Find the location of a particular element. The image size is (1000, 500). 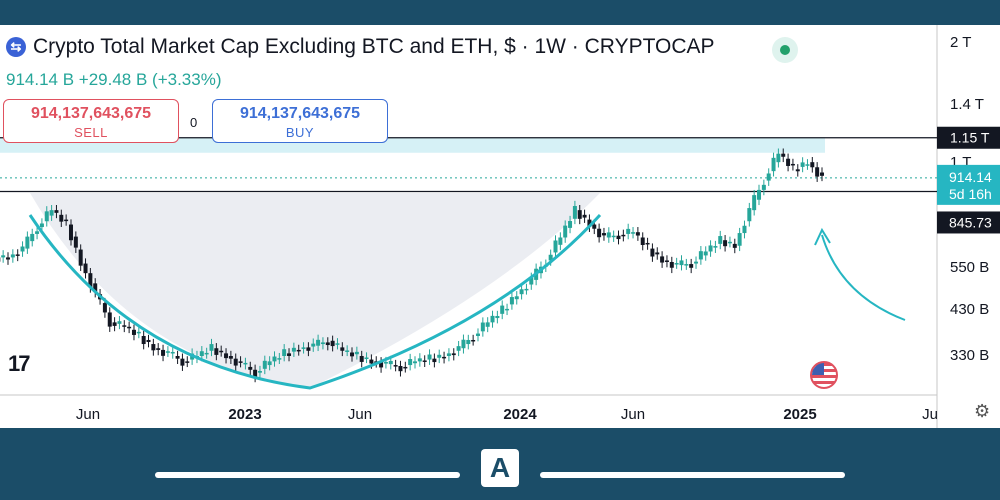

annotation-arrowhead is located at coordinates (822, 236).